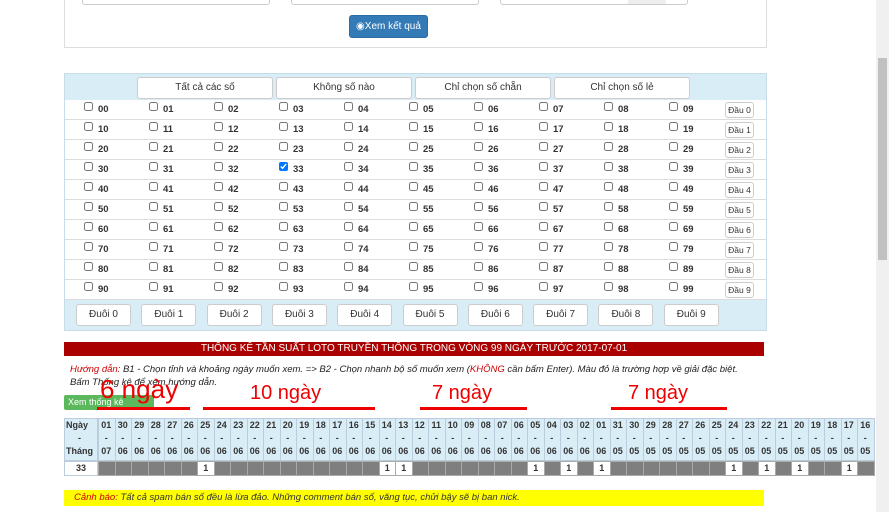 Image resolution: width=889 pixels, height=512 pixels. Describe the element at coordinates (169, 315) in the screenshot. I see `tail-button: Đuôi 1` at that location.